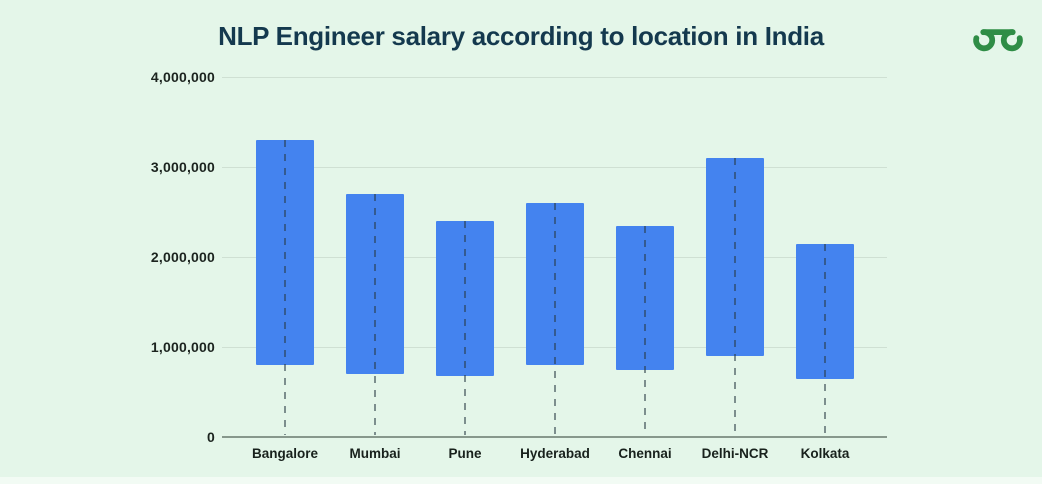 This screenshot has height=484, width=1042. What do you see at coordinates (182, 347) in the screenshot?
I see `y-tick-label: 1,000,000` at bounding box center [182, 347].